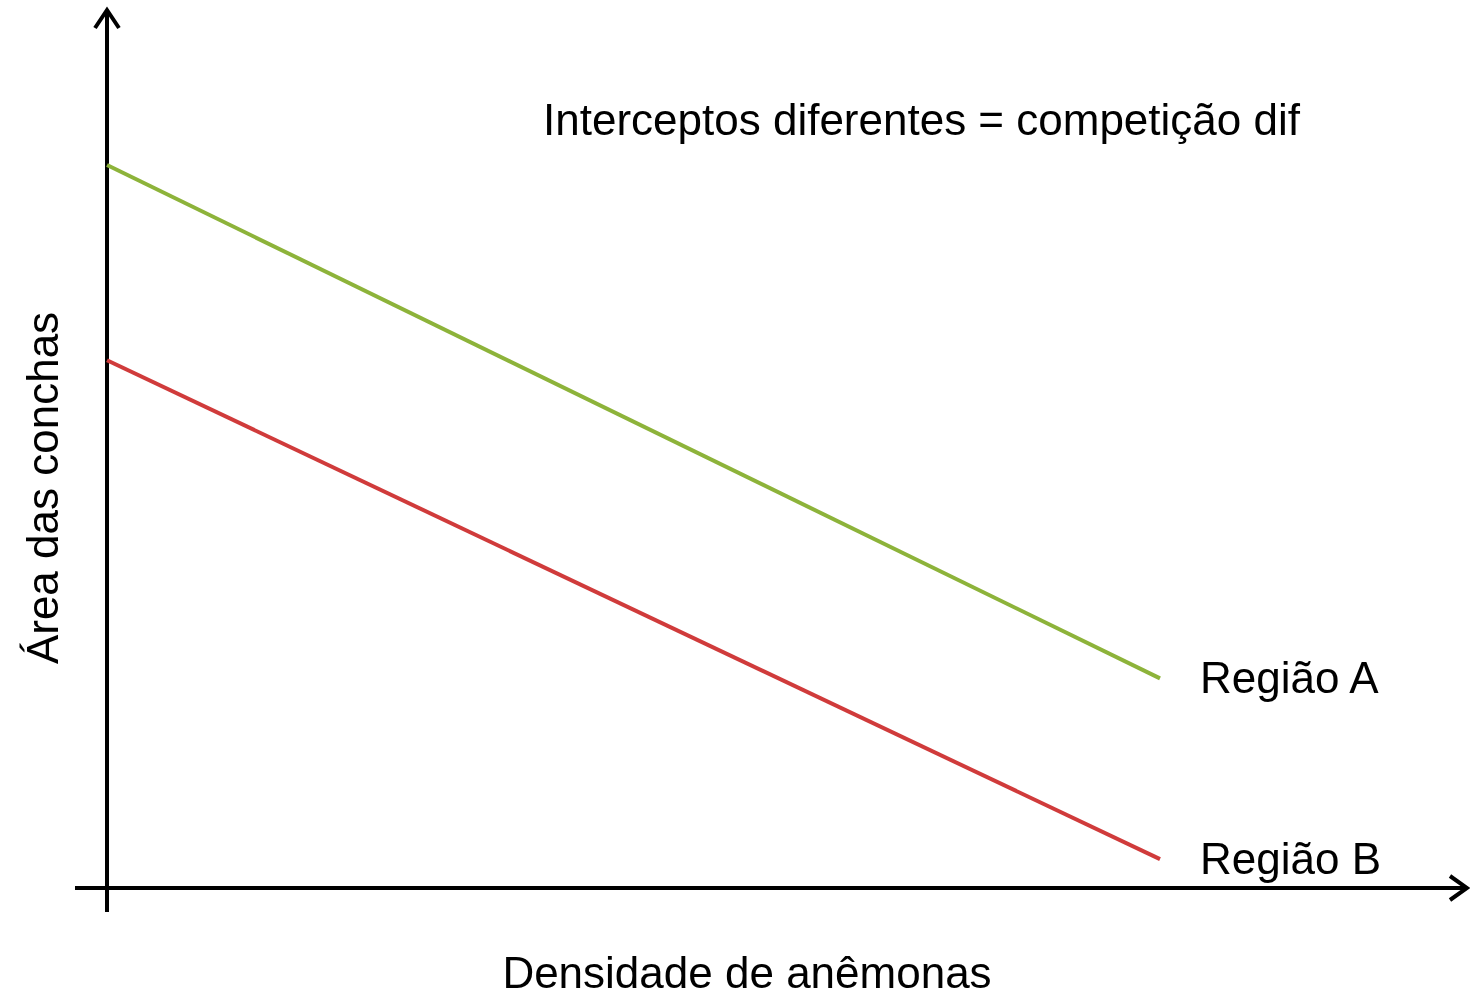 This screenshot has height=996, width=1470. I want to click on y-axis-title: Área das conchas, so click(42, 488).